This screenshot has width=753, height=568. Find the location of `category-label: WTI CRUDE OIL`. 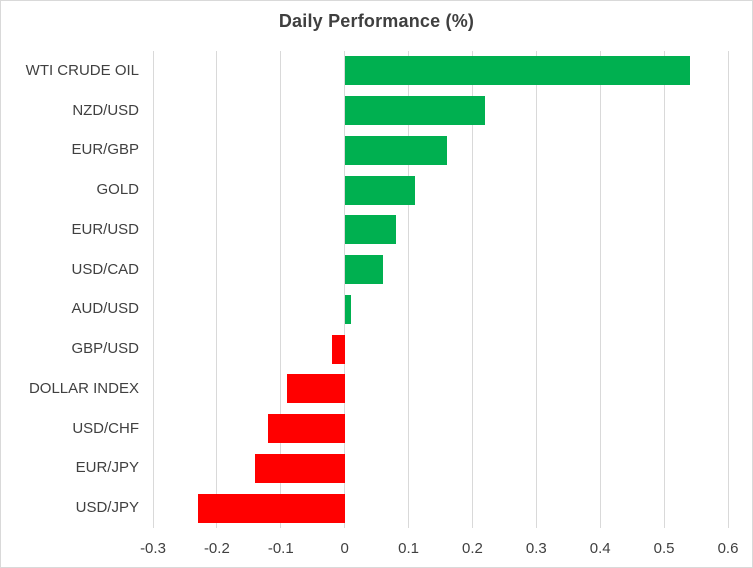

category-label: WTI CRUDE OIL is located at coordinates (82, 70).